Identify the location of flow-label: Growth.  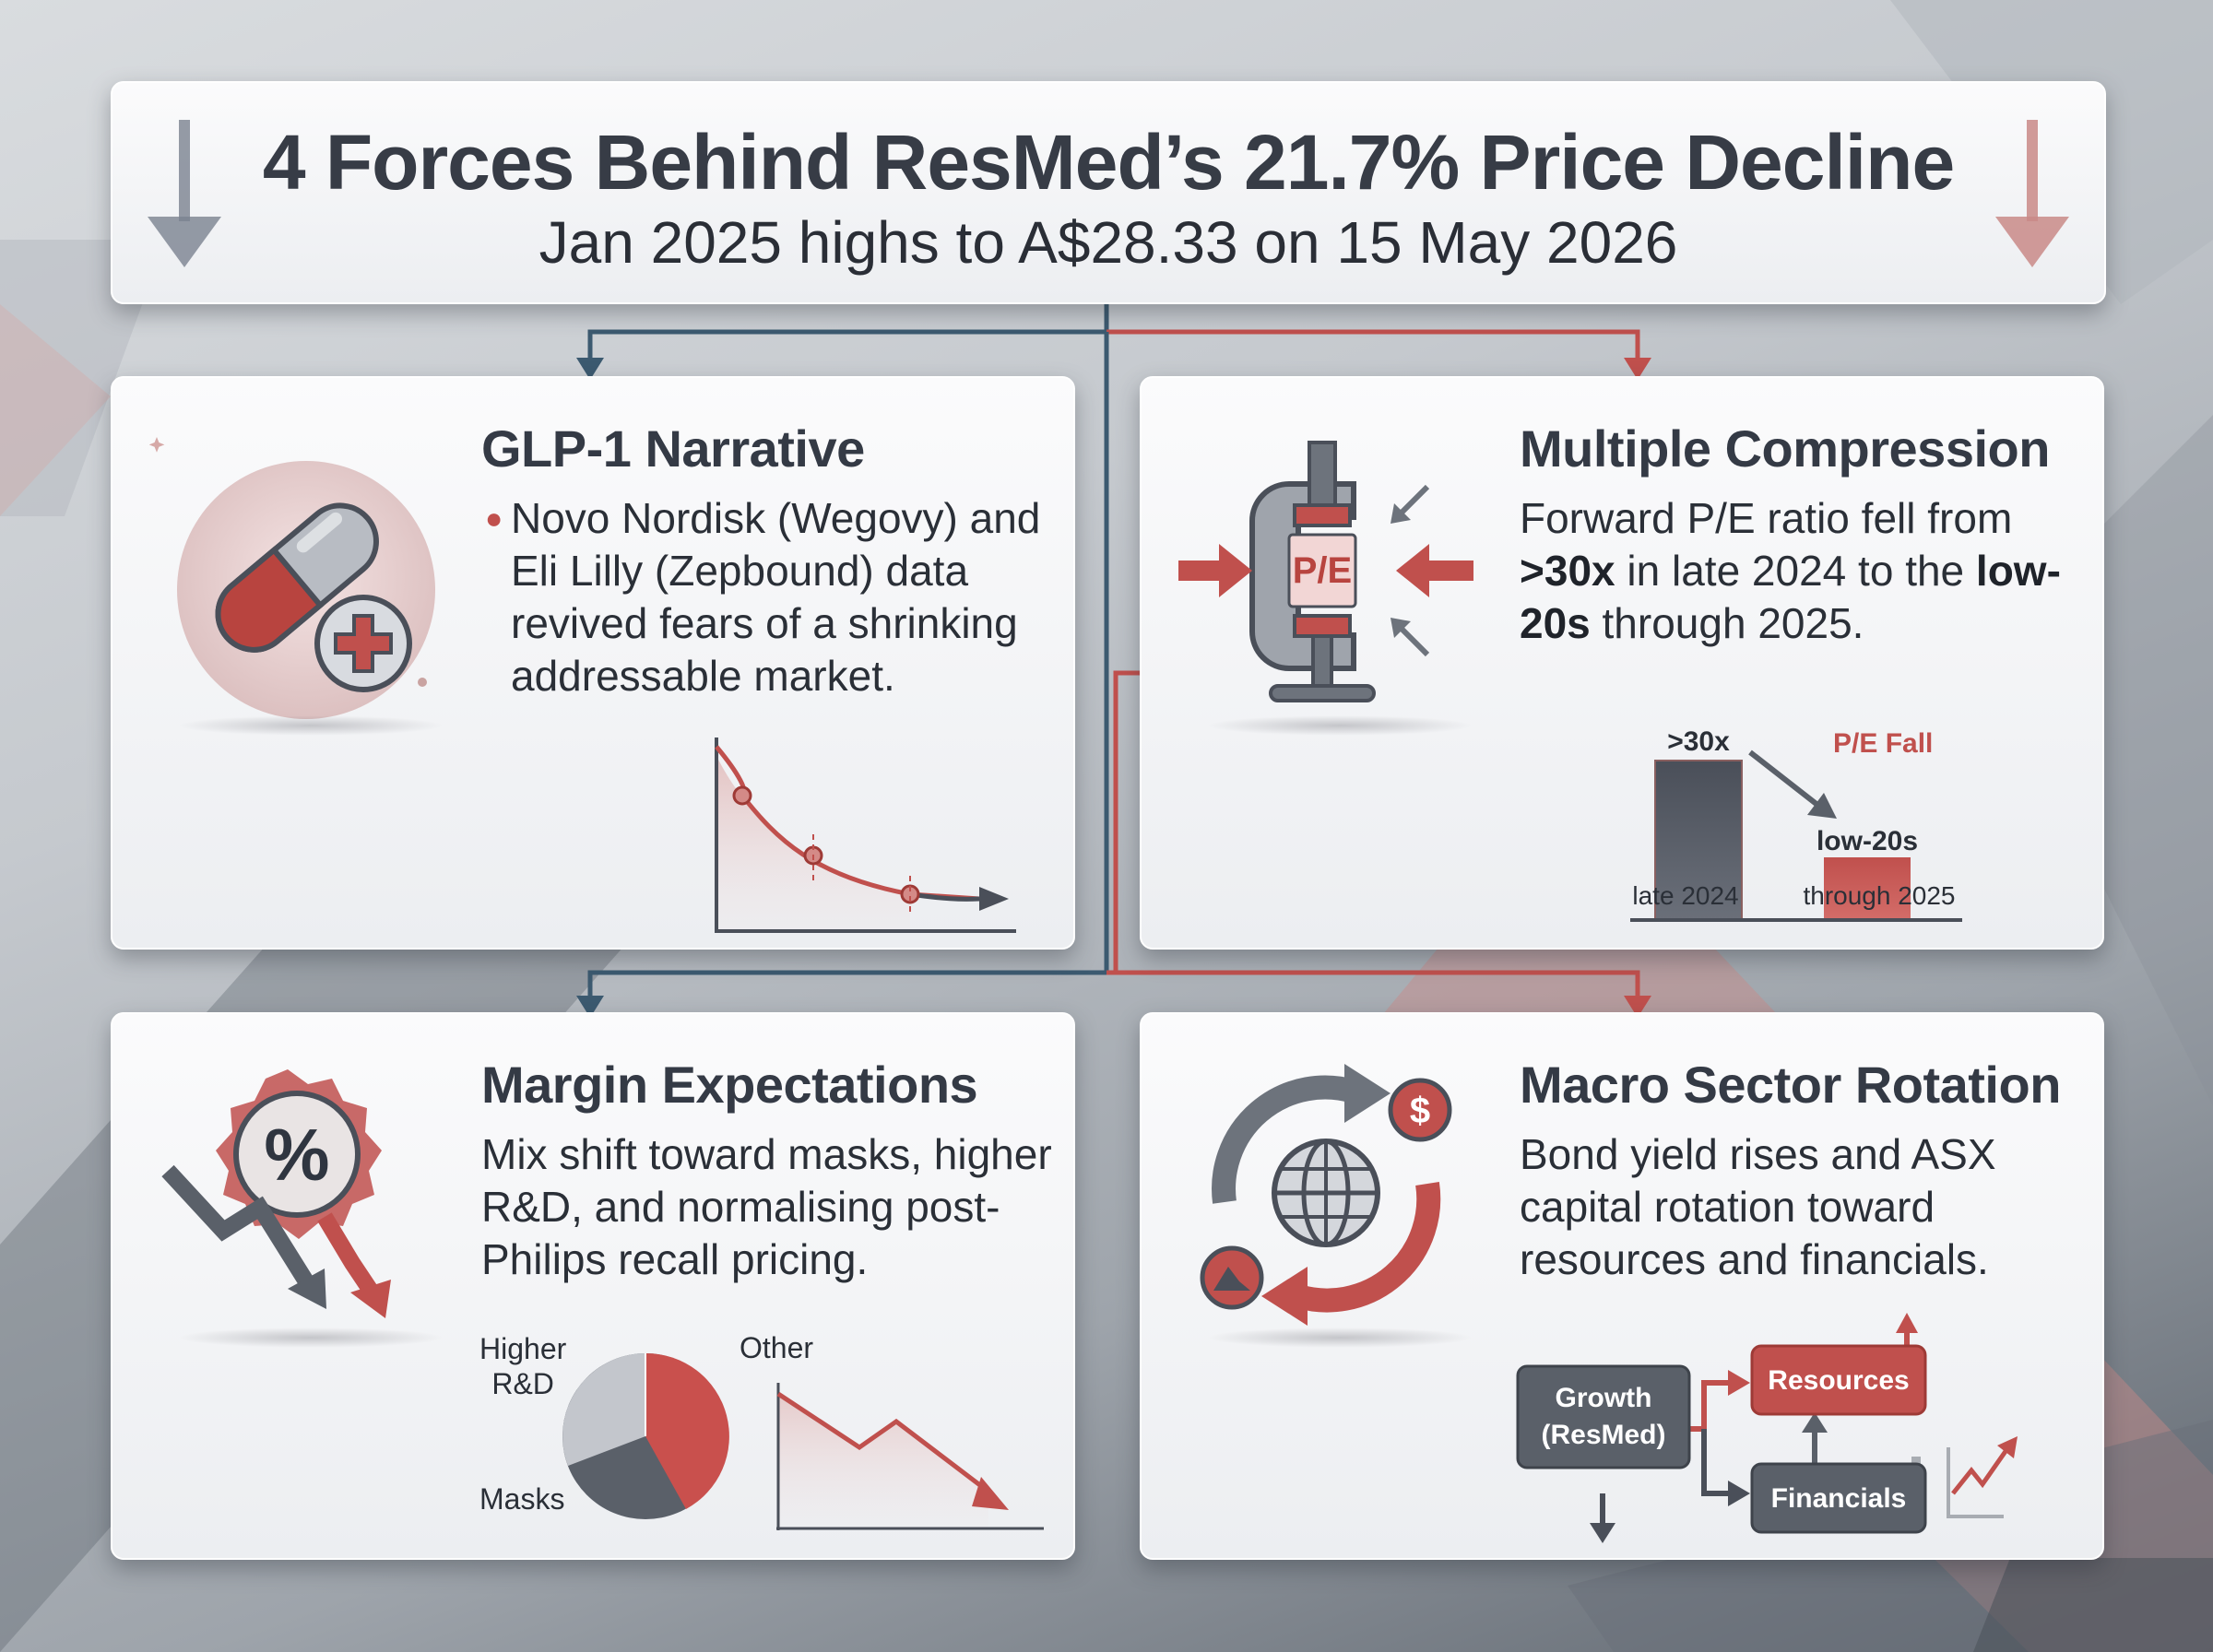
(1604, 1398).